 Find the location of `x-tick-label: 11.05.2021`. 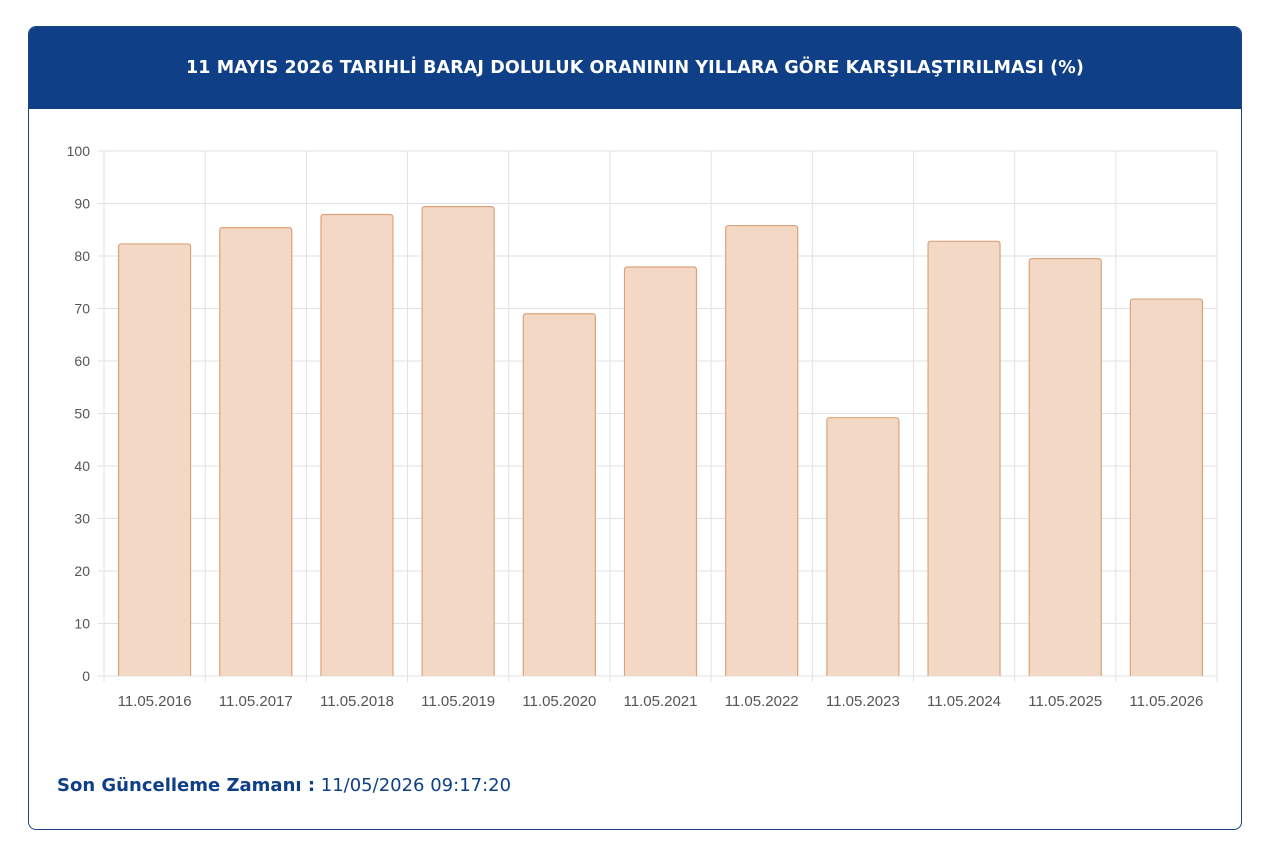

x-tick-label: 11.05.2021 is located at coordinates (661, 701).